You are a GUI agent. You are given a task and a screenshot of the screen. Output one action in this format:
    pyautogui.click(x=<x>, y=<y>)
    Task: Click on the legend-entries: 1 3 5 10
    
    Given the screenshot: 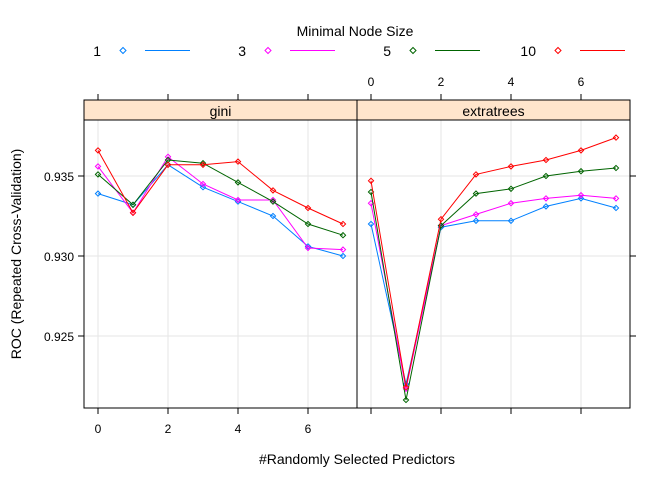 What is the action you would take?
    pyautogui.click(x=359, y=51)
    